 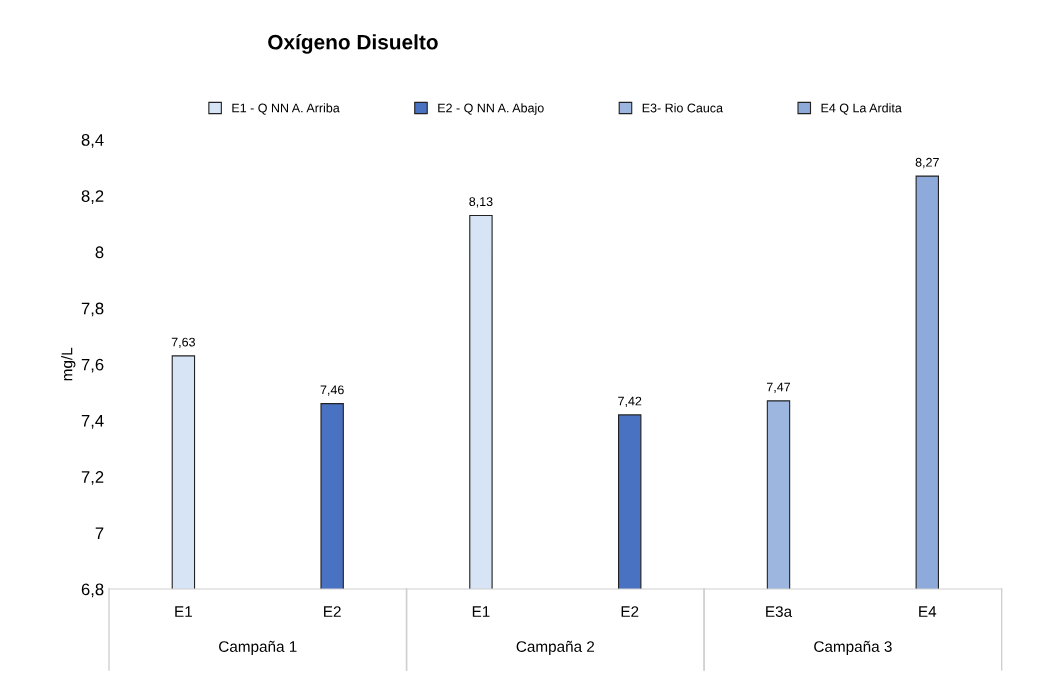 What do you see at coordinates (778, 387) in the screenshot?
I see `data-label: 7,47` at bounding box center [778, 387].